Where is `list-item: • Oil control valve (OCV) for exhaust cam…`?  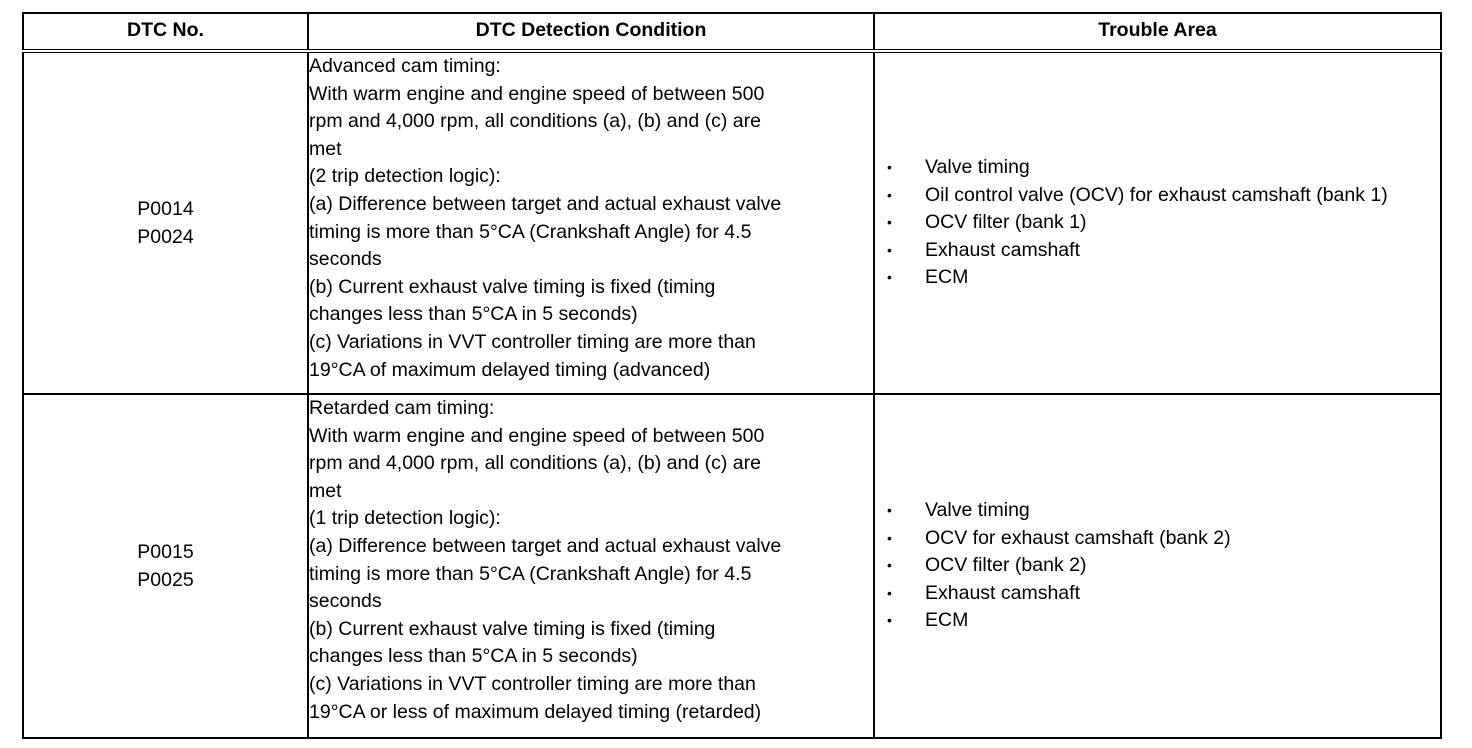
list-item: • Oil control valve (OCV) for exhaust cam… is located at coordinates (1157, 196).